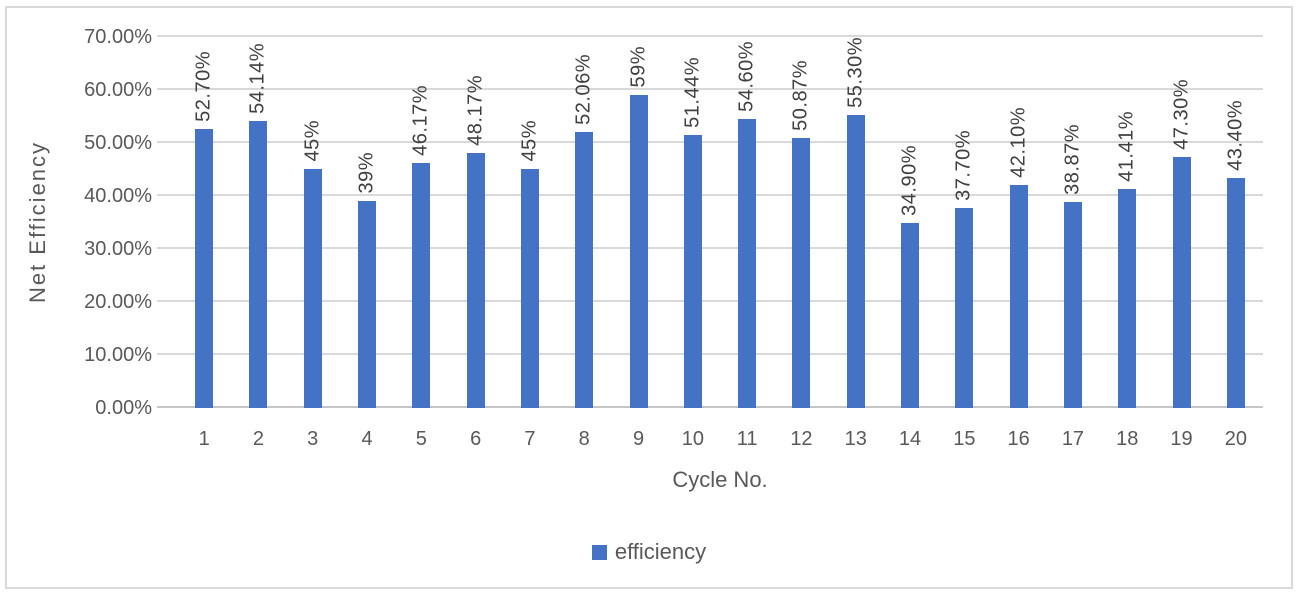  Describe the element at coordinates (855, 439) in the screenshot. I see `x-tick-label: 13` at that location.